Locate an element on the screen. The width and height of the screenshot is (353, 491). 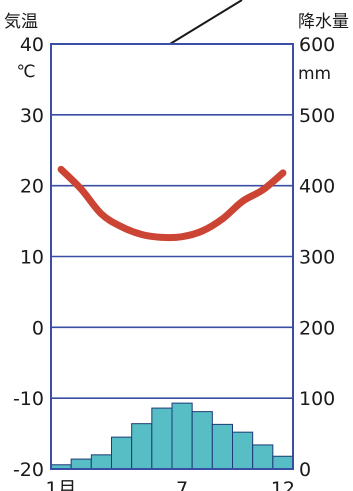
precipitation-tick-label: 0 is located at coordinates (305, 470).